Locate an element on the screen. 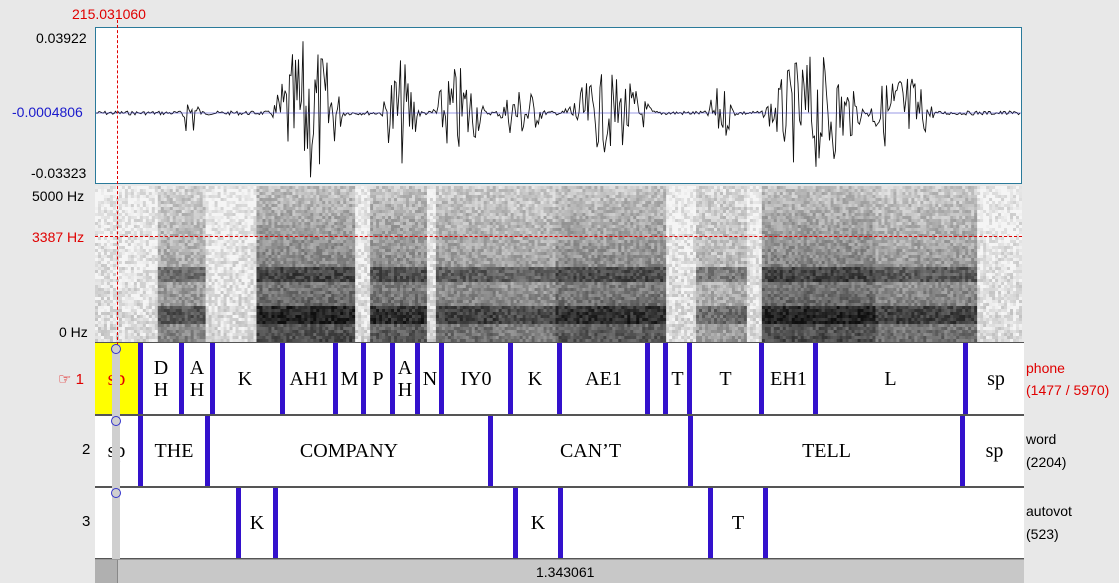 The image size is (1119, 583). phone-interval: sp is located at coordinates (996, 378).